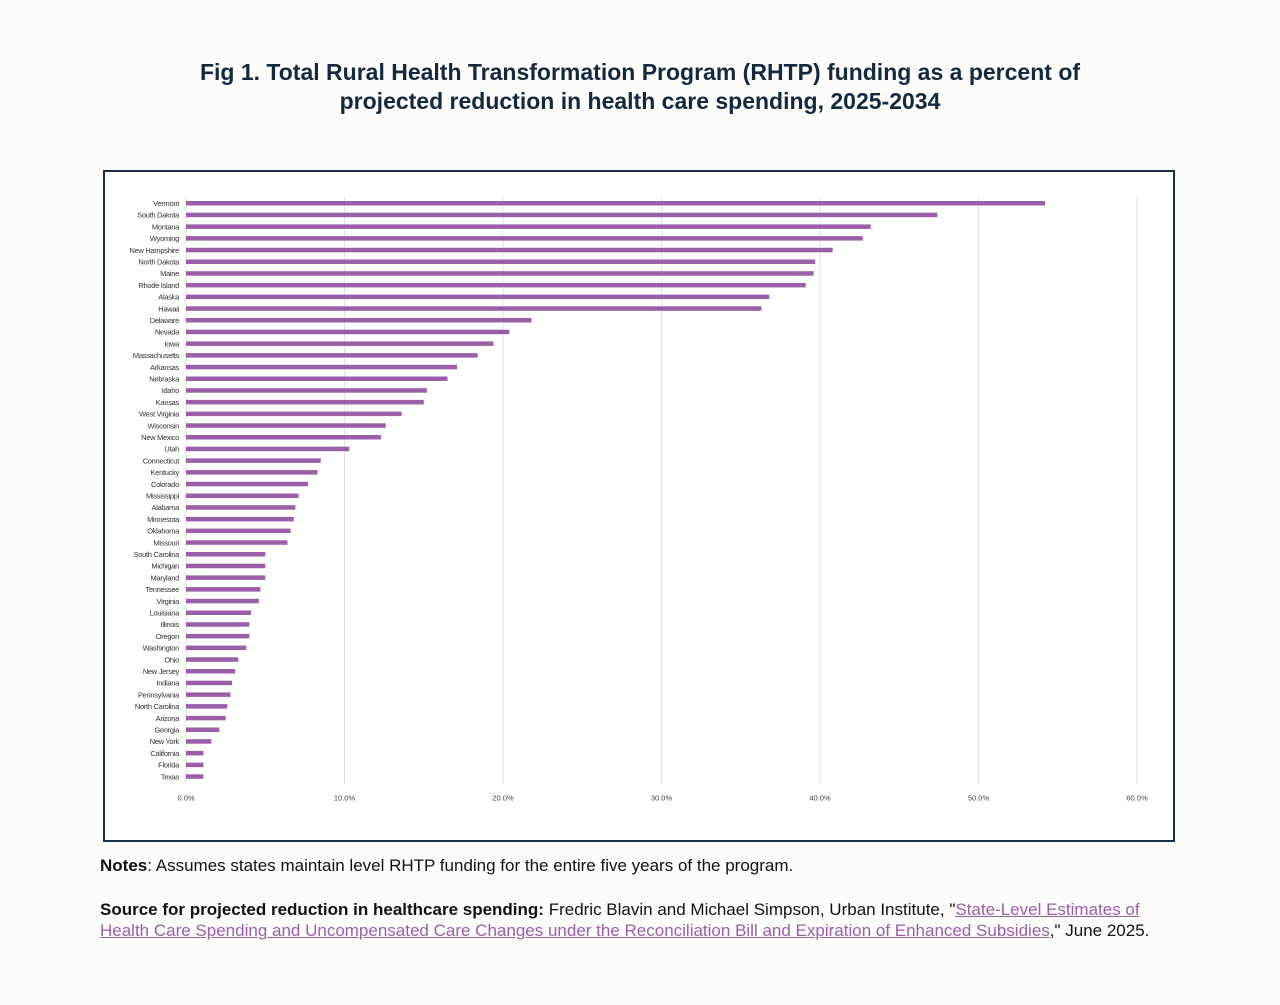 This screenshot has width=1280, height=1005. I want to click on x-tick-label: 60.0%, so click(1137, 797).